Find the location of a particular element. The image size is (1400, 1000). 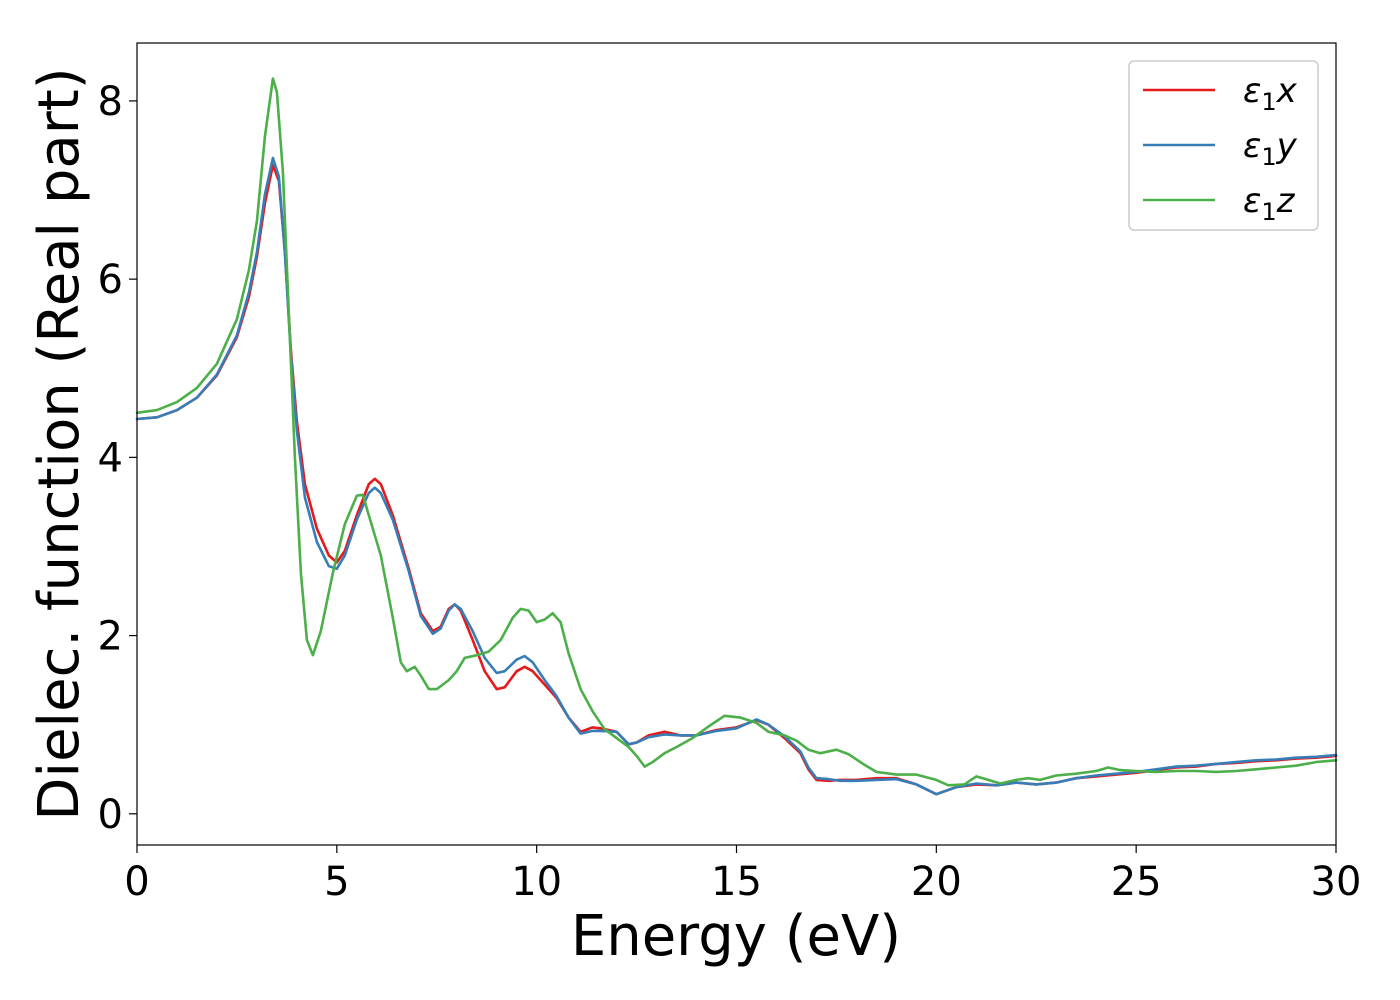

y-axis-ticks: 0 2 4 6 8 is located at coordinates (117, 458).